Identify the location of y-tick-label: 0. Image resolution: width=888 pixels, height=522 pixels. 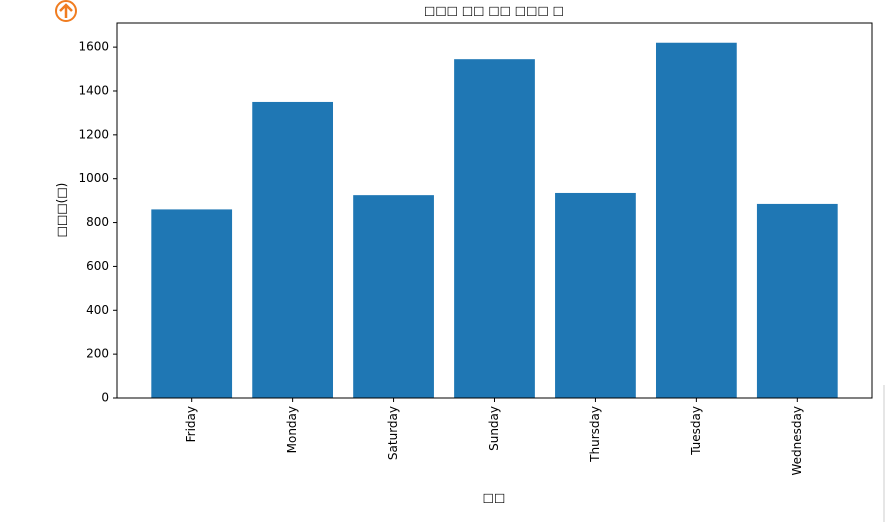
(105, 398).